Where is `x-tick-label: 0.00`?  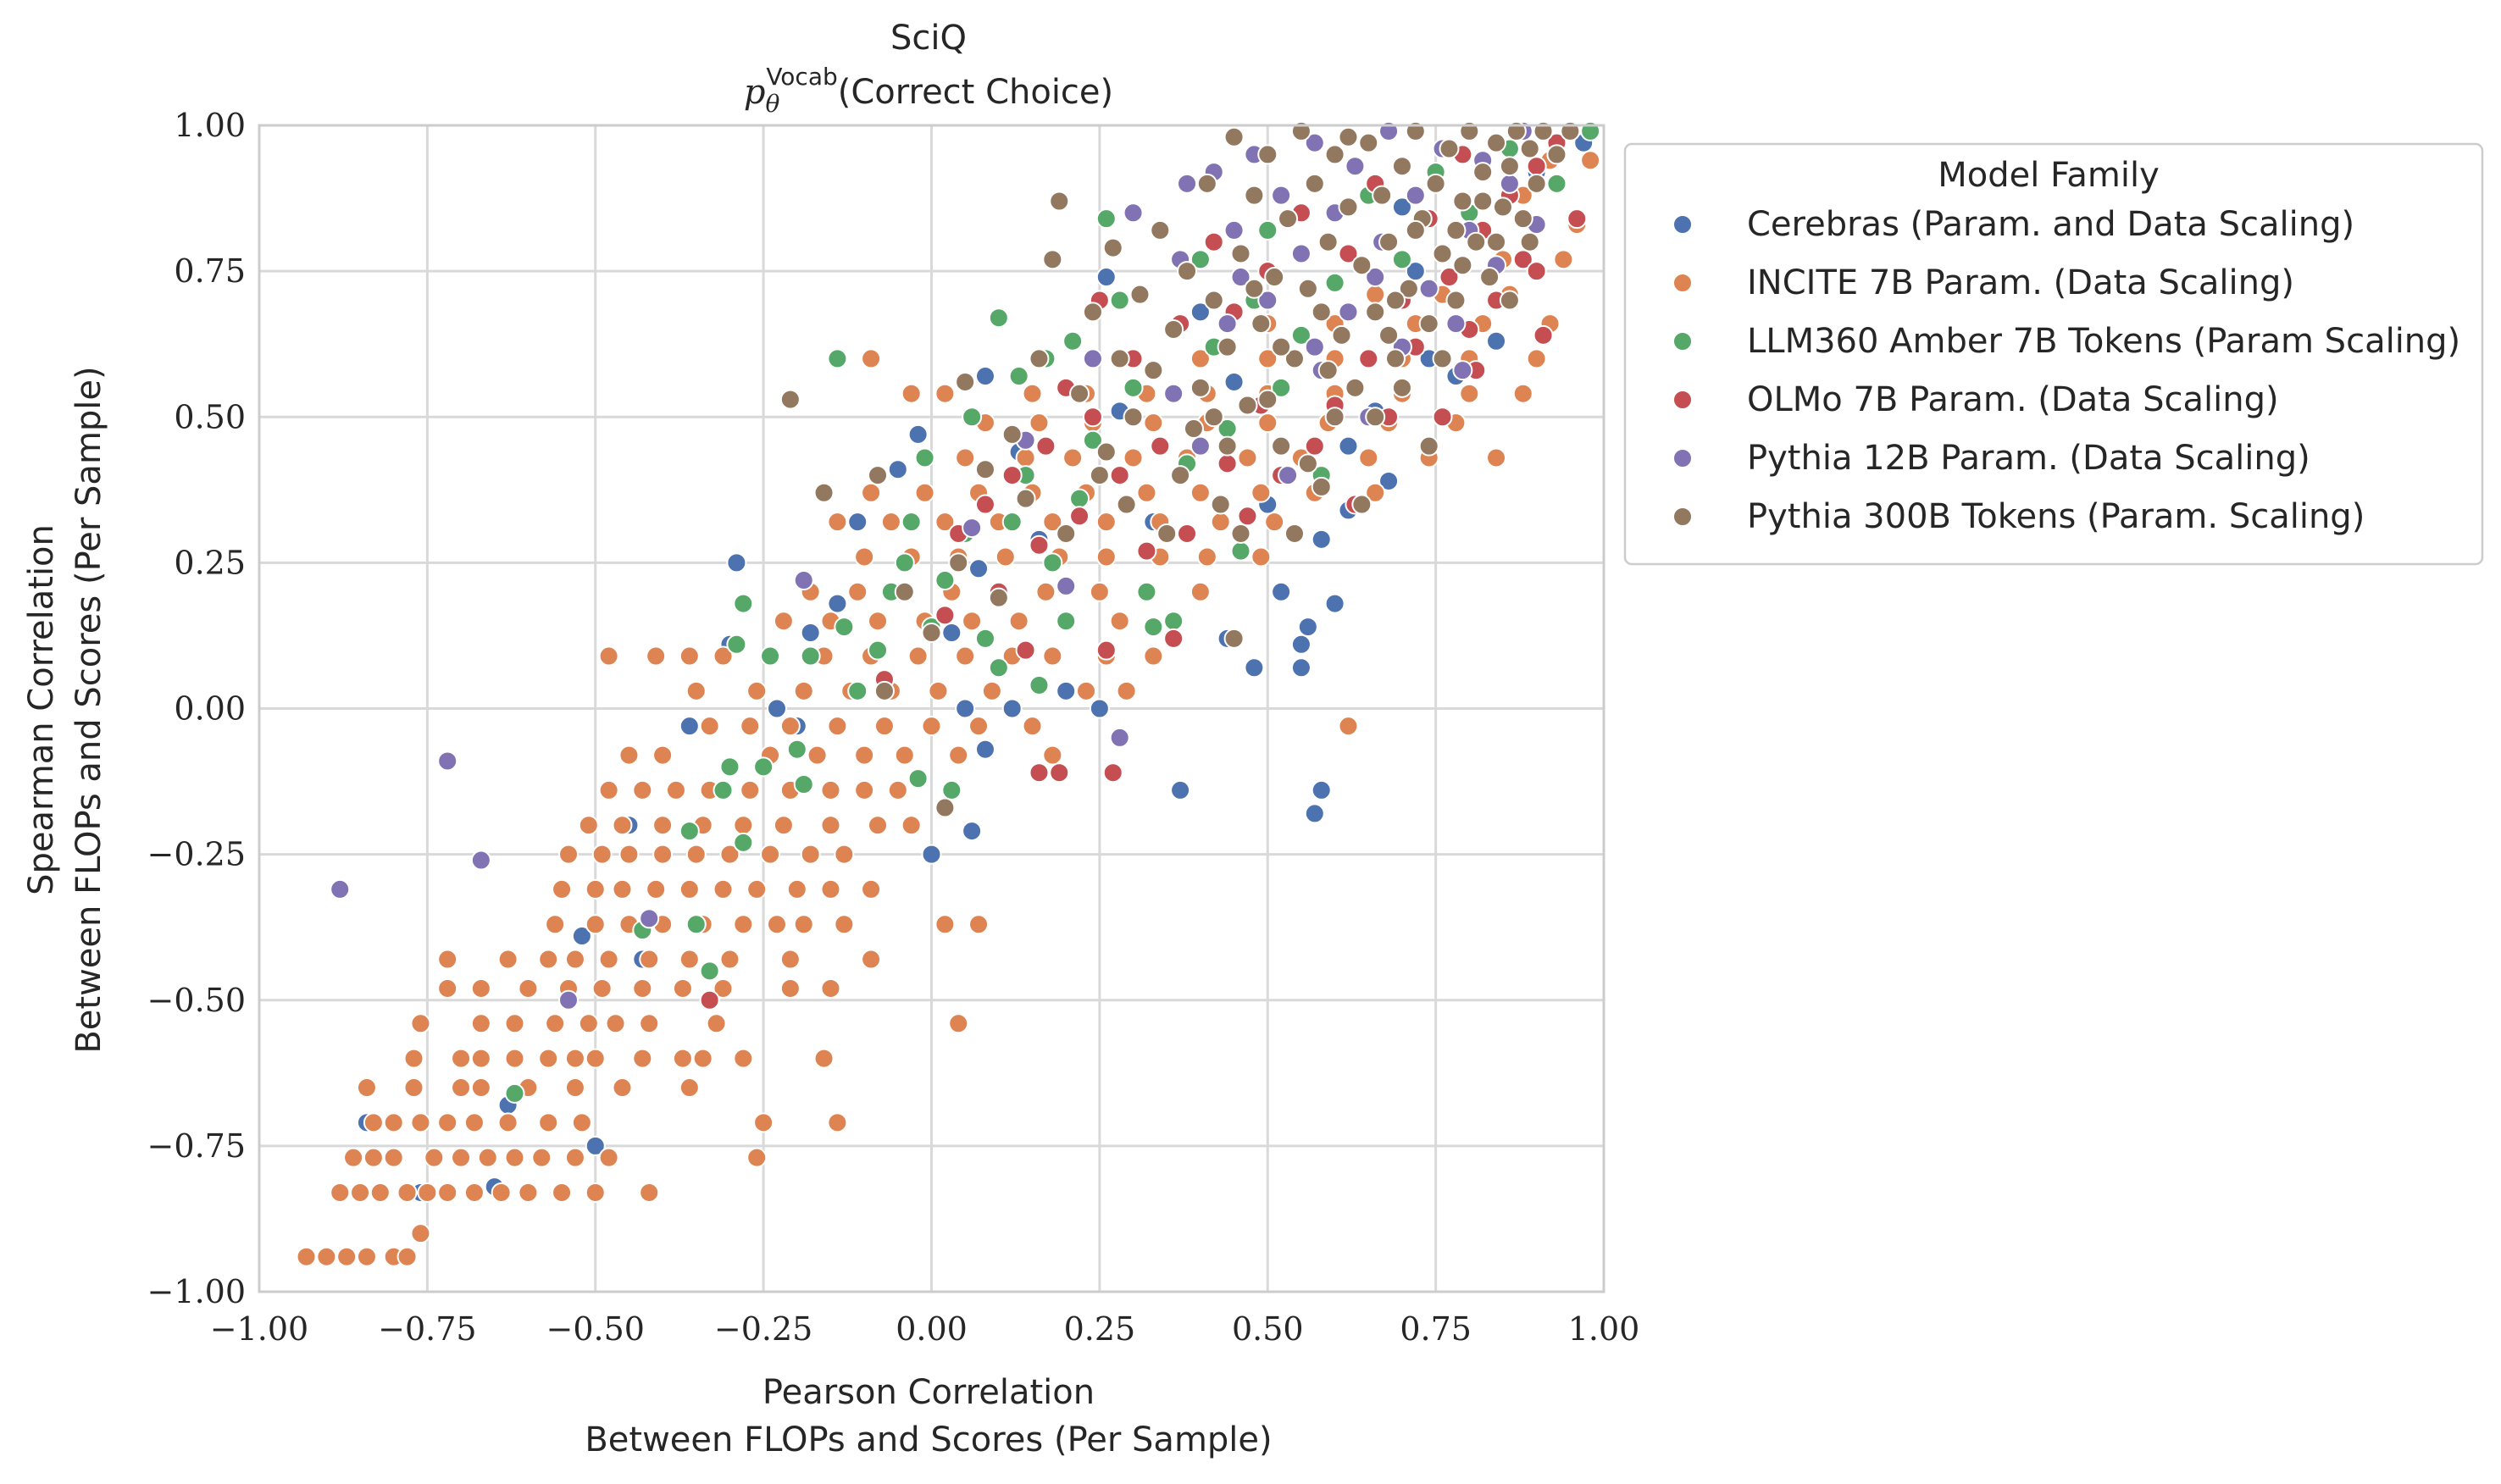
x-tick-label: 0.00 is located at coordinates (932, 1329).